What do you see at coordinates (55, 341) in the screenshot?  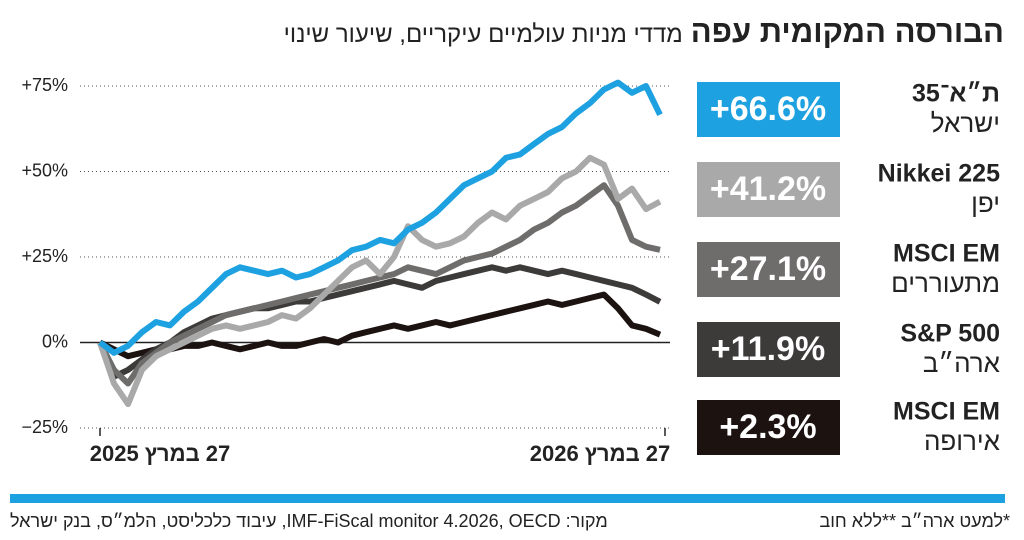 I see `y-tick-label: 0%` at bounding box center [55, 341].